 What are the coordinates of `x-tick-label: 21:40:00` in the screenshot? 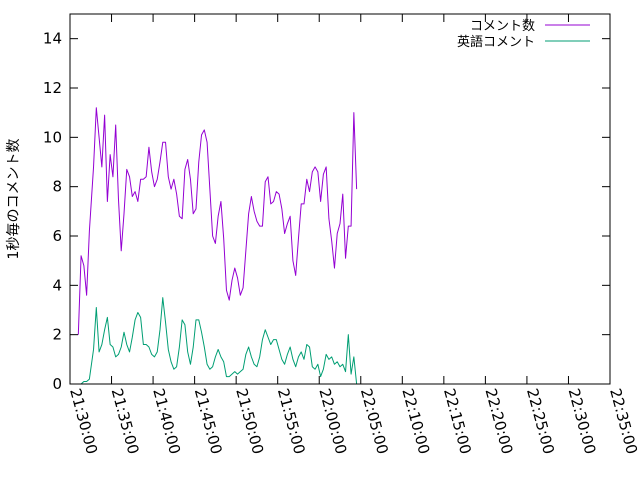 It's located at (166, 421).